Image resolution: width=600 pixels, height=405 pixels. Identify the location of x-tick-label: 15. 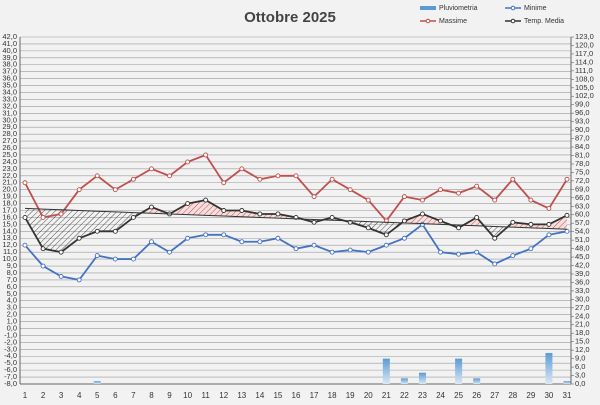
(277, 395).